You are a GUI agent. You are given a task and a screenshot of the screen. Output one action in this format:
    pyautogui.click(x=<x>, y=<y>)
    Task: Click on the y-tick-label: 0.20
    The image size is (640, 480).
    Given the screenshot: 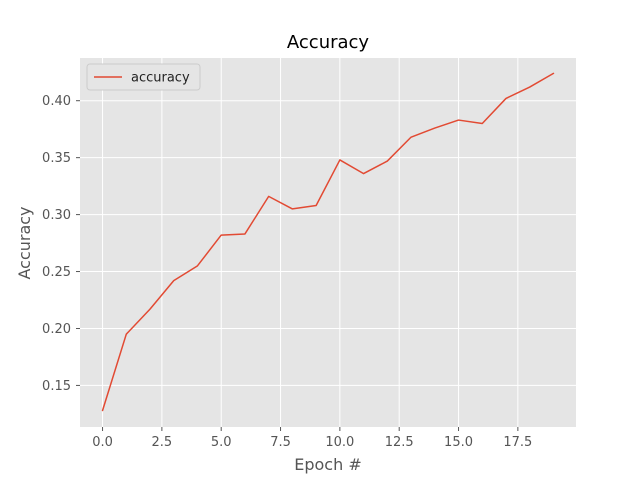 What is the action you would take?
    pyautogui.click(x=56, y=329)
    